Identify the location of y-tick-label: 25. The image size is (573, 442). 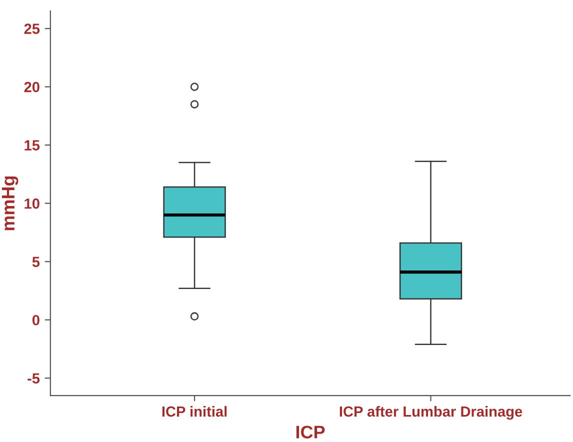
(32, 29).